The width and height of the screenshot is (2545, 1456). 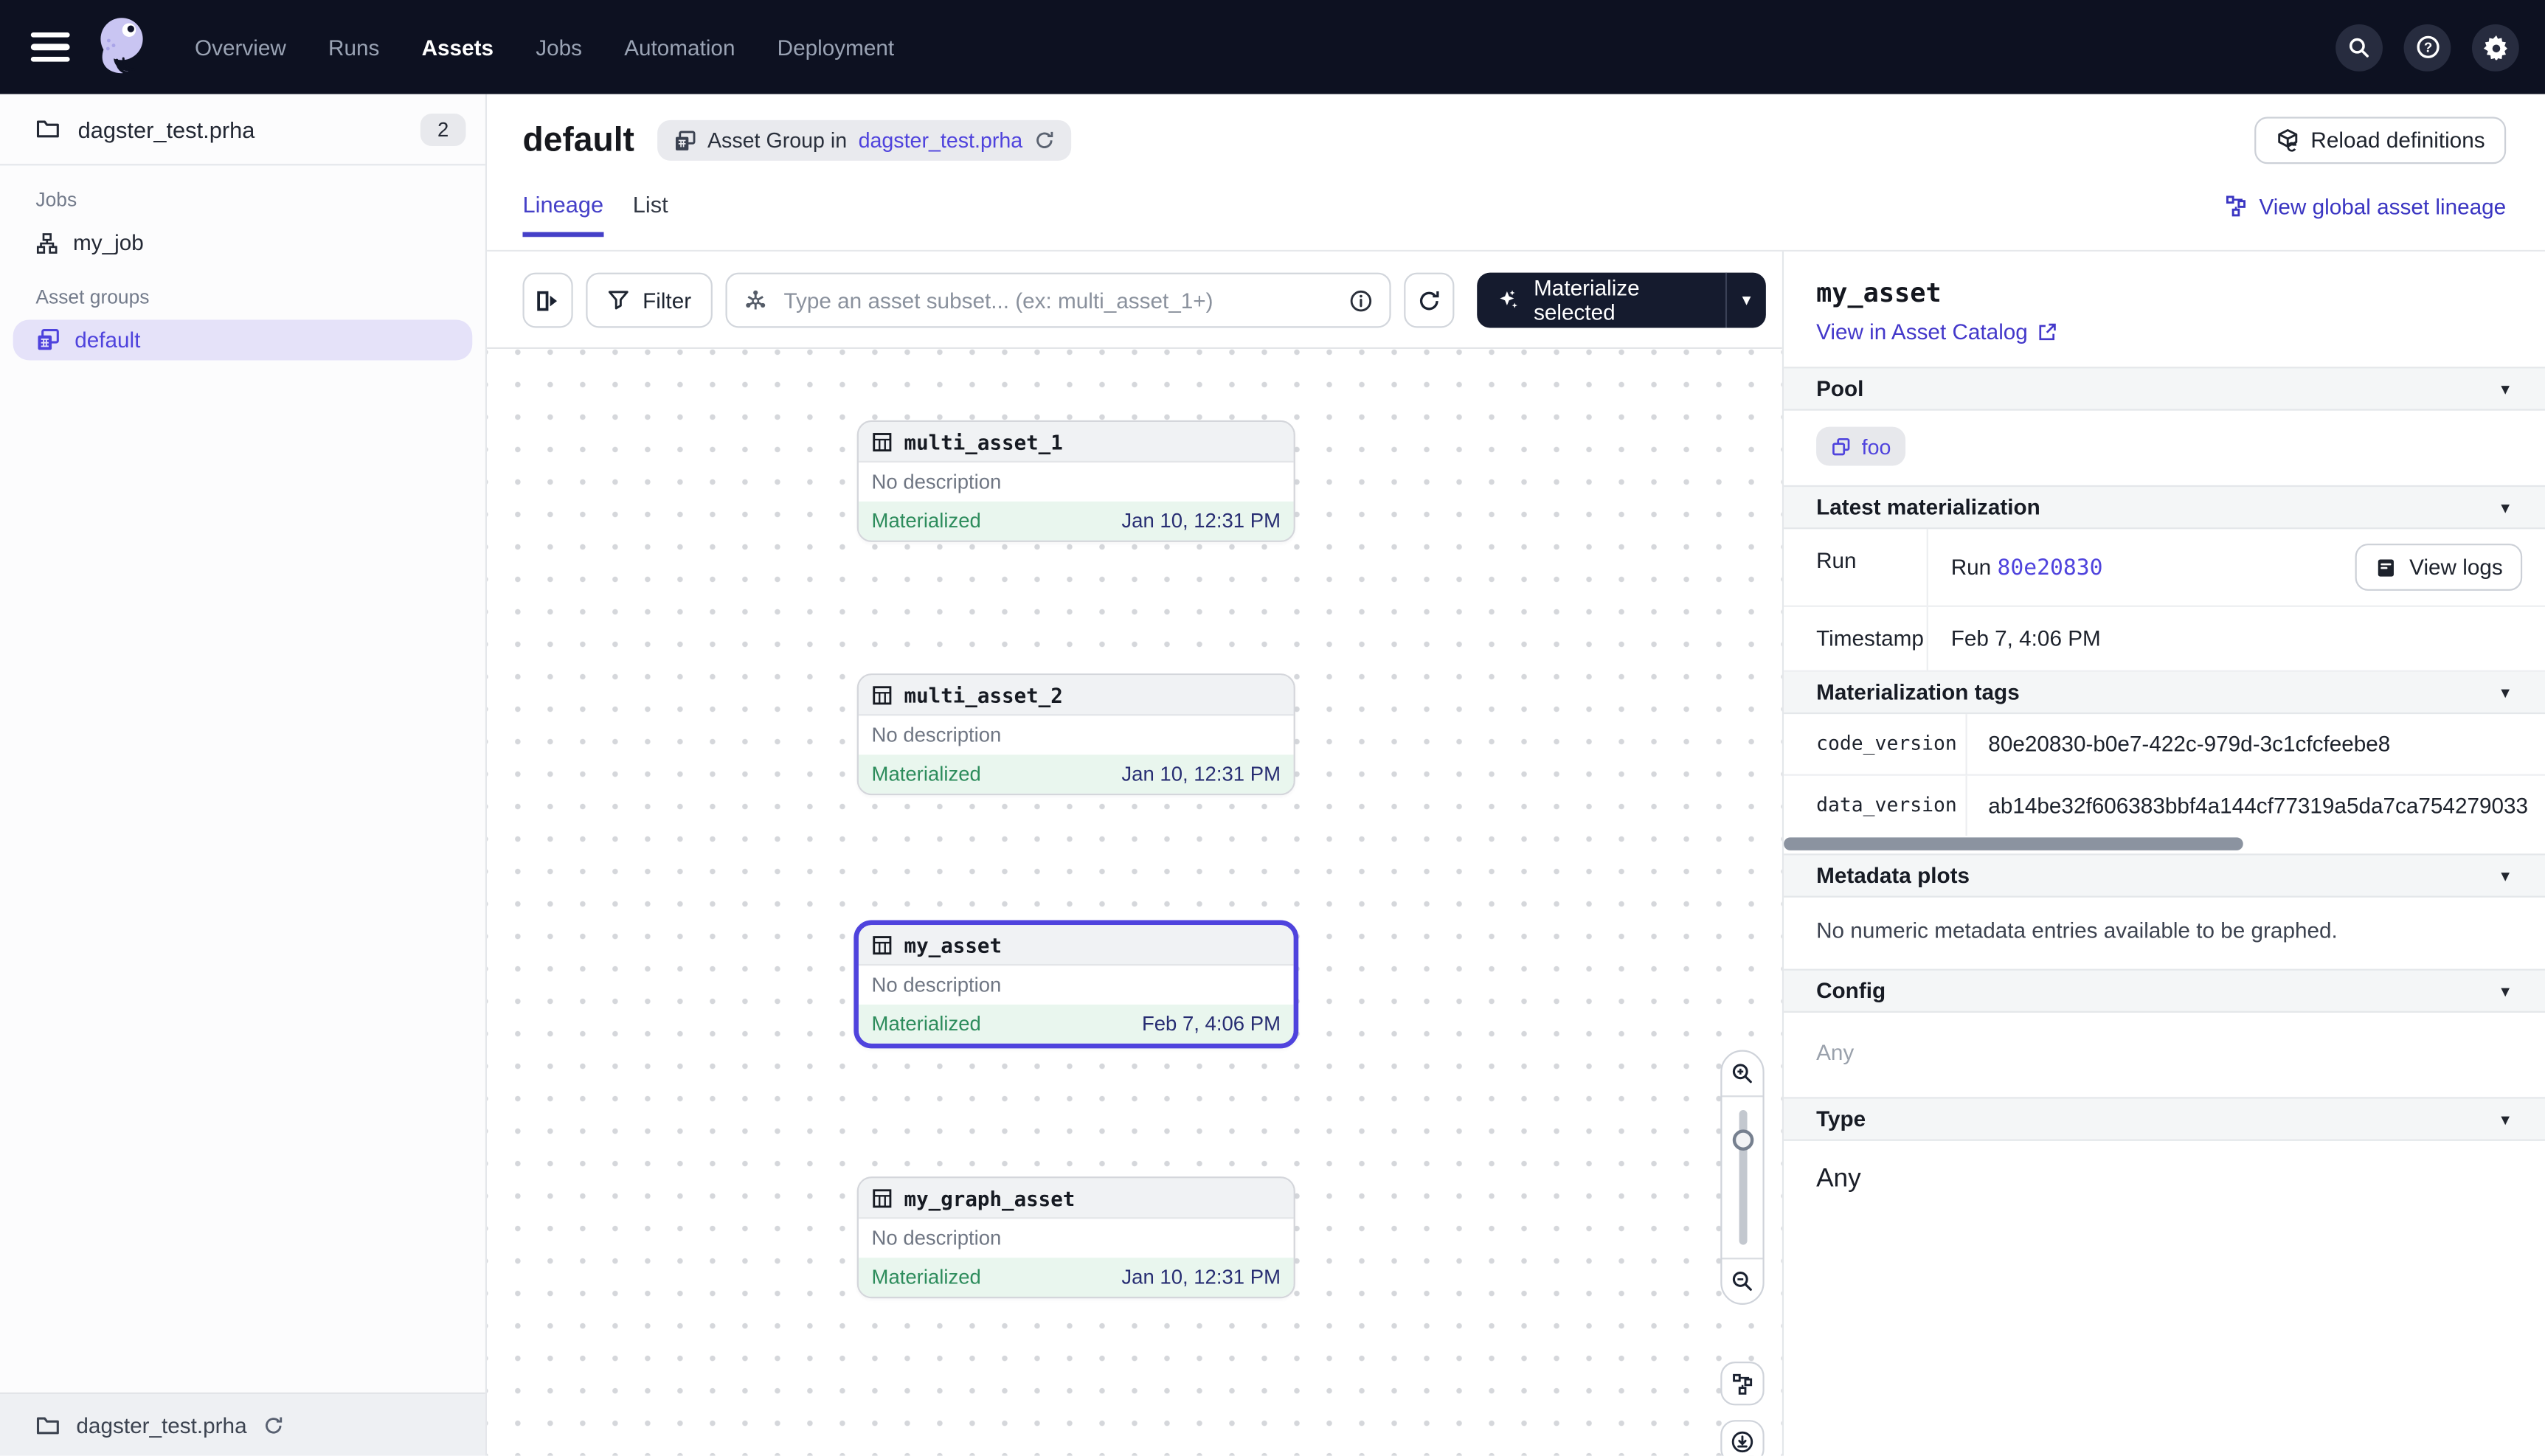 I want to click on tag-value: 80e20830-b0e7-422c-979d-3c1cfcfeebe8, so click(x=2255, y=744).